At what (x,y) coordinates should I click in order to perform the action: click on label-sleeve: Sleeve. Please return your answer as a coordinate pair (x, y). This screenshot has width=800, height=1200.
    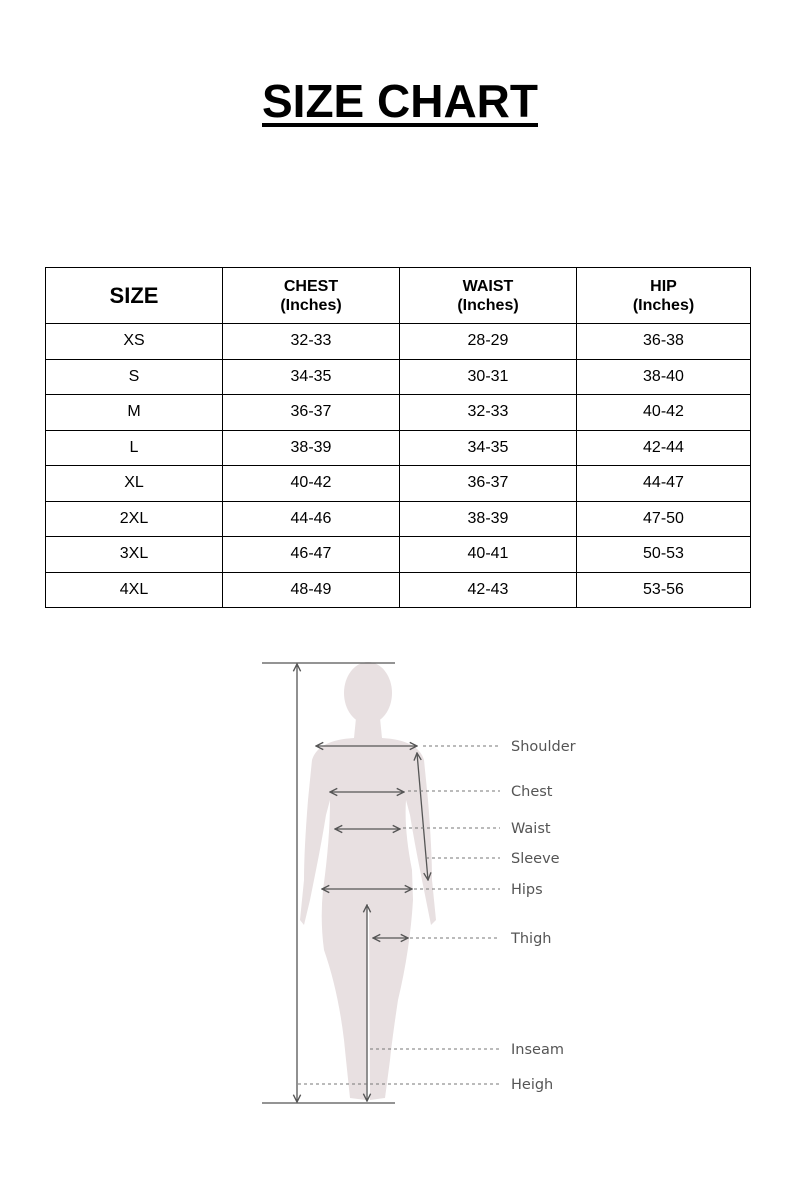
    Looking at the image, I should click on (535, 859).